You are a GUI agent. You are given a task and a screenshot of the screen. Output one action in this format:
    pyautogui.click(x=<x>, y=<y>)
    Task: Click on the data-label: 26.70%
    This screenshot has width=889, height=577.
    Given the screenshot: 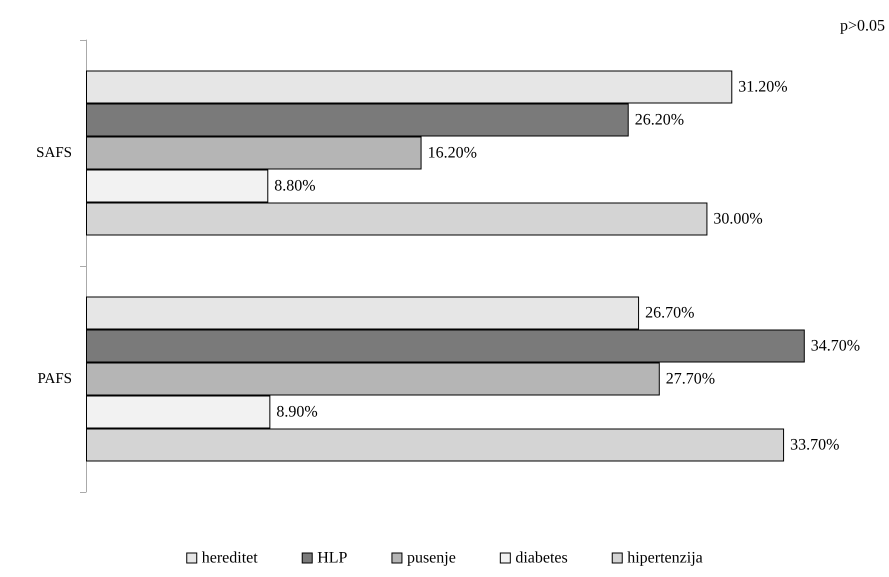 What is the action you would take?
    pyautogui.click(x=669, y=313)
    